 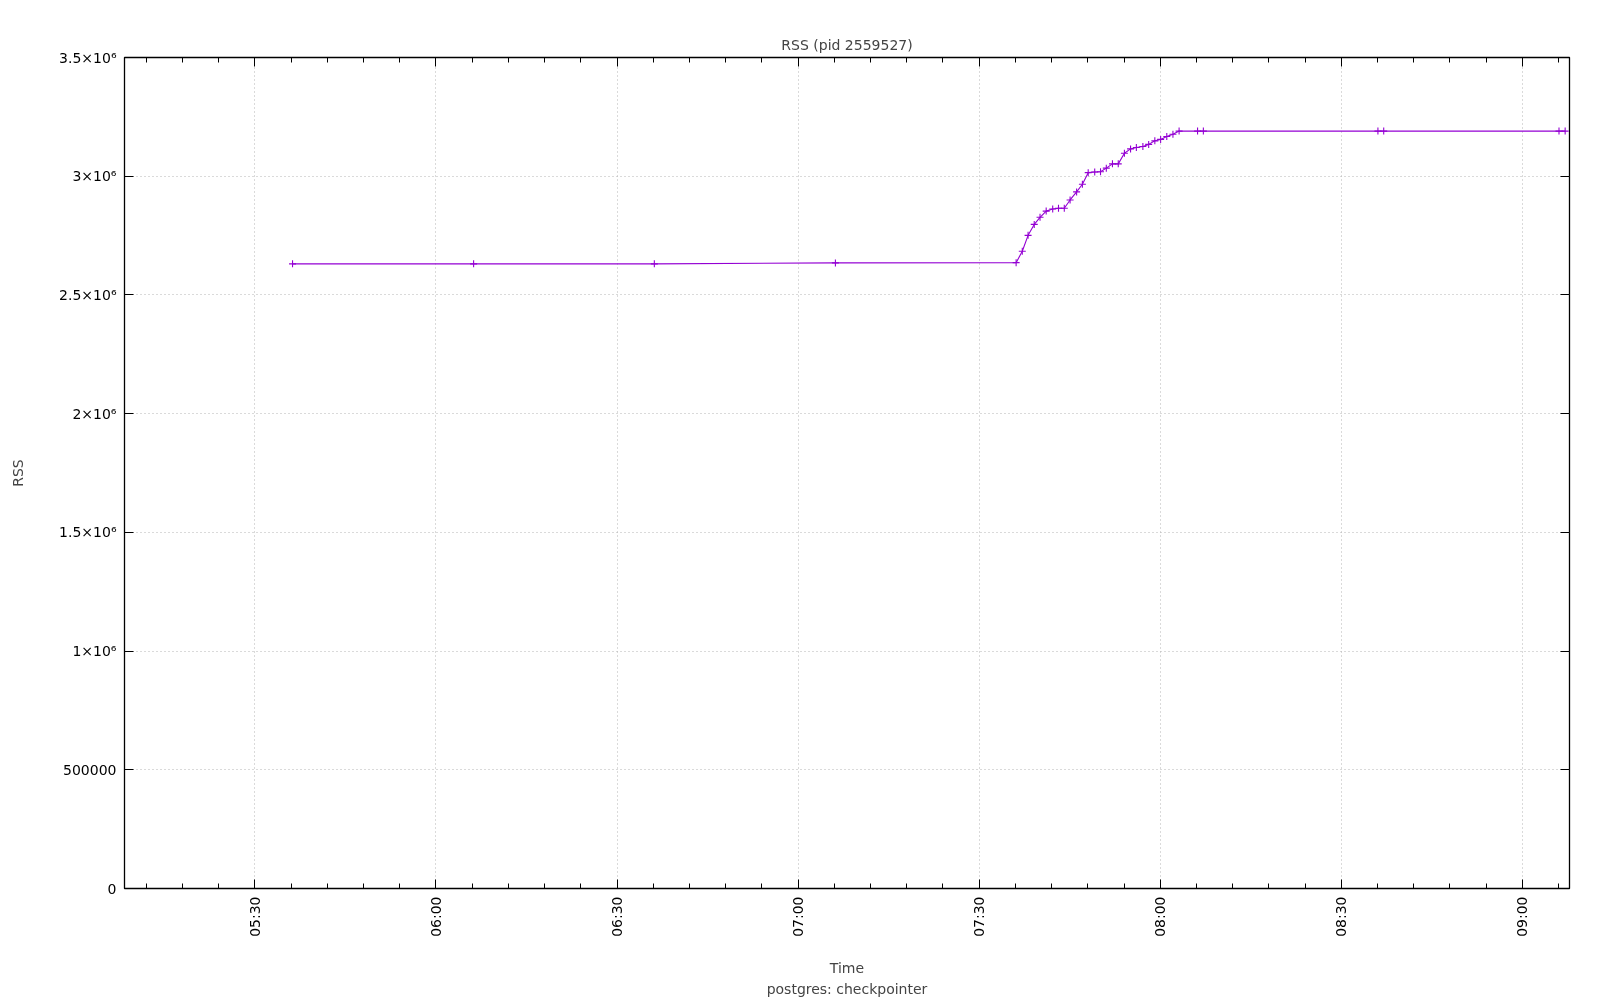 I want to click on y-tick-label: 3×10⁶, so click(x=94, y=176).